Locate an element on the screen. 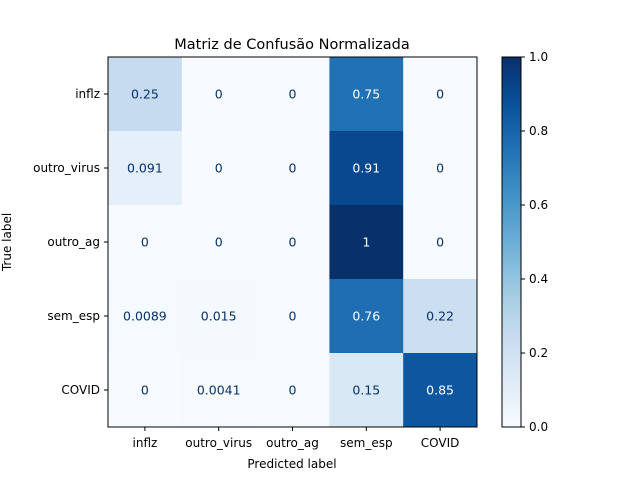 The height and width of the screenshot is (480, 640). heatmap-cell-label-0-1: 0 is located at coordinates (219, 94).